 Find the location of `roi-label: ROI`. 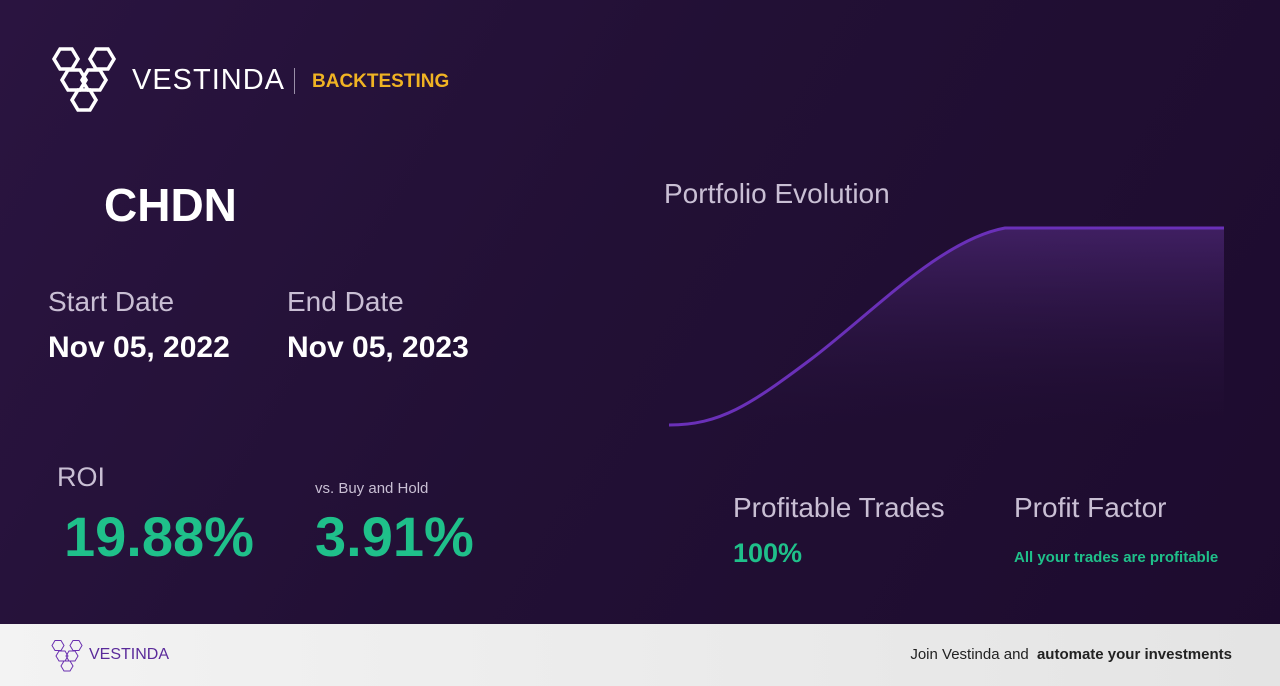

roi-label: ROI is located at coordinates (81, 477).